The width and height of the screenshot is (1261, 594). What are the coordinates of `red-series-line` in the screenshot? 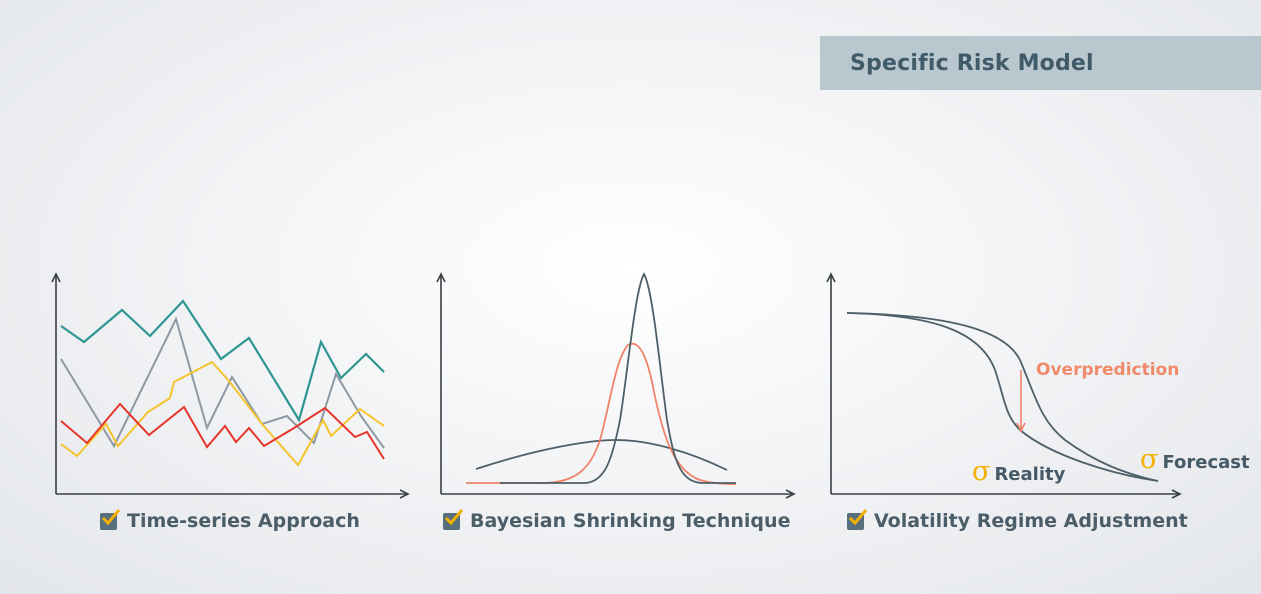 It's located at (222, 431).